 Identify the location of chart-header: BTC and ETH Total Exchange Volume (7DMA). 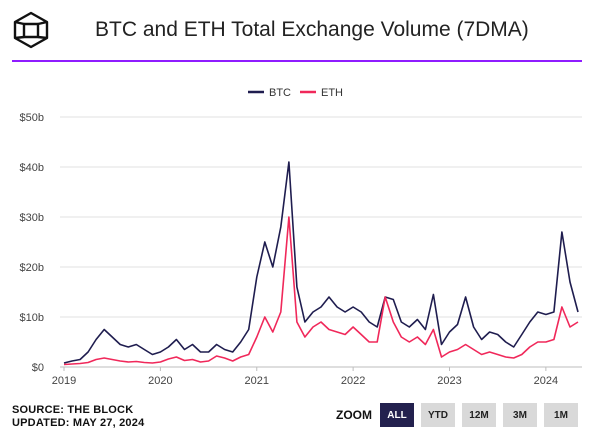
(300, 31).